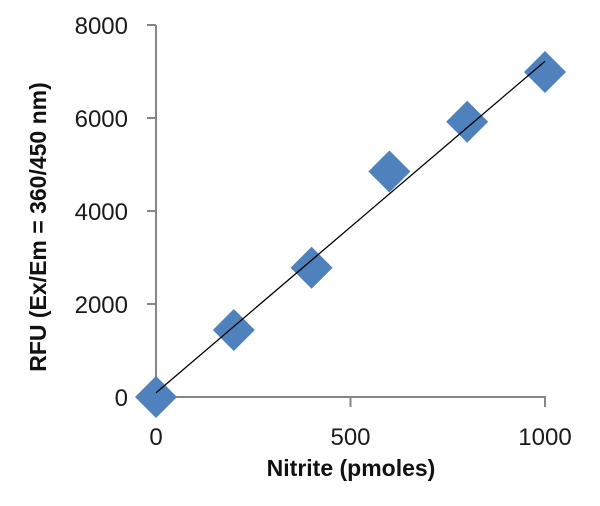  Describe the element at coordinates (350, 437) in the screenshot. I see `x-tick-label: 500` at that location.